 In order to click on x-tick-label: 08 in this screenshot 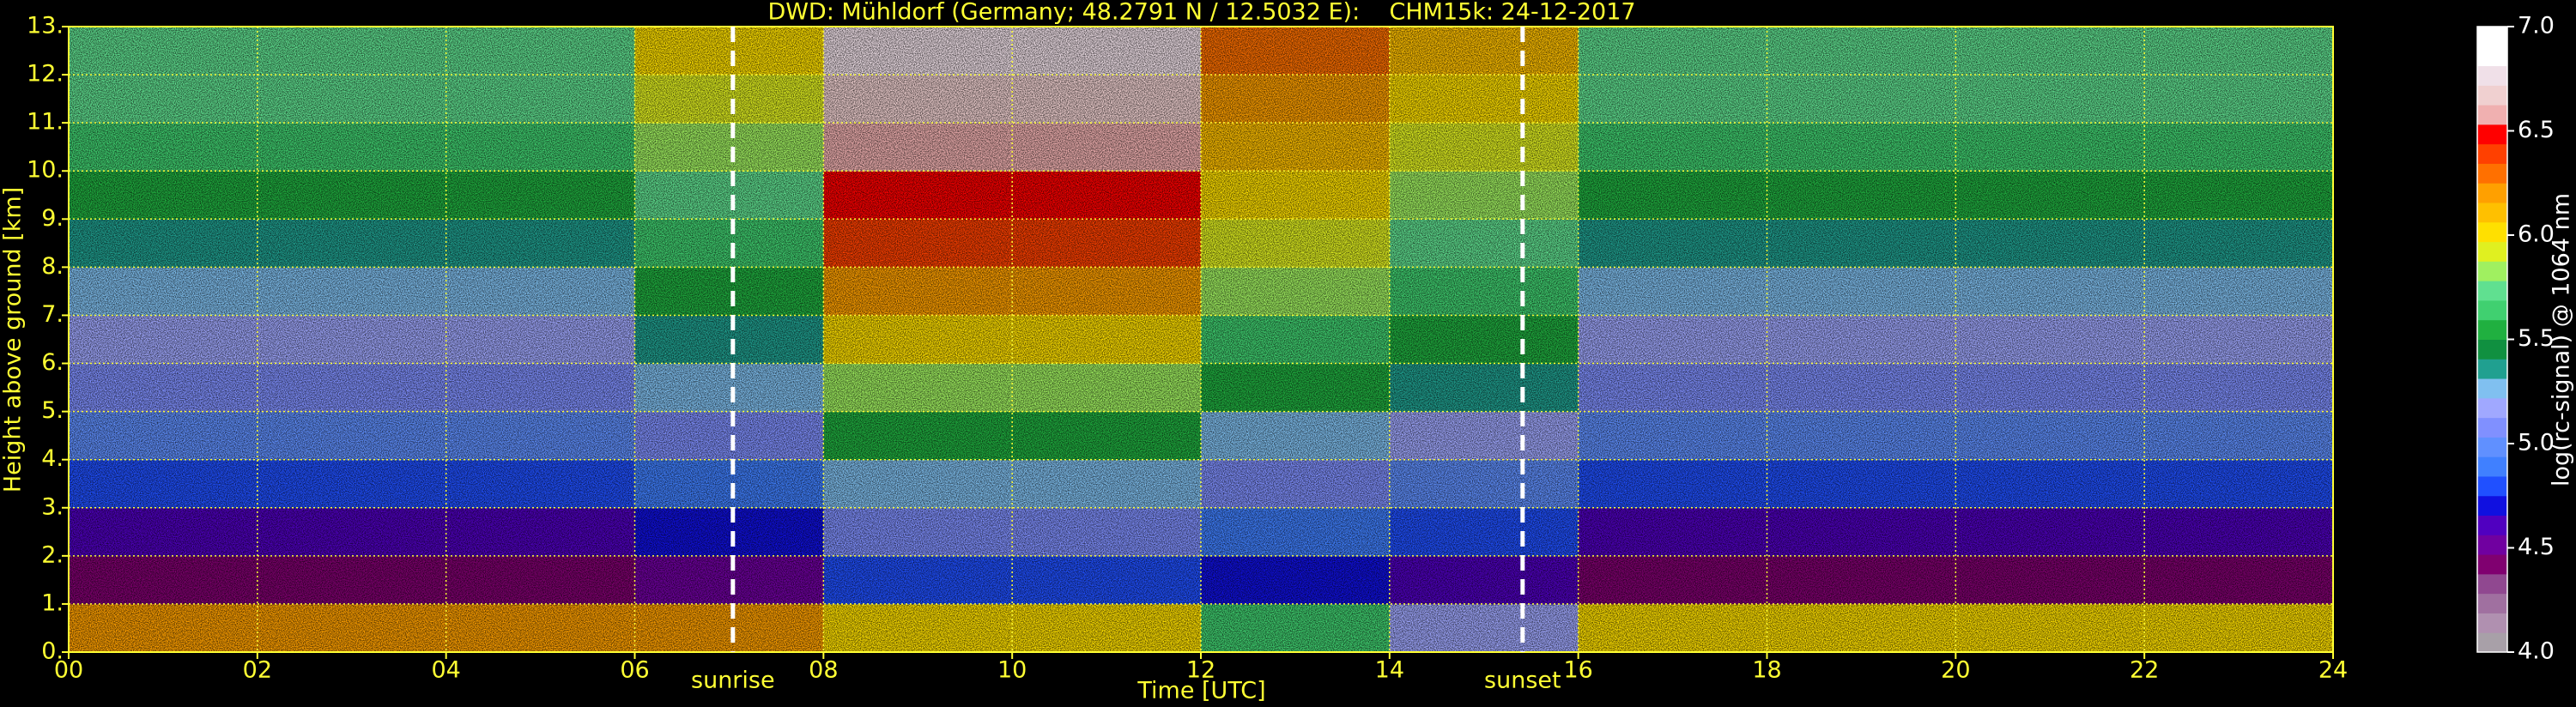, I will do `click(823, 670)`.